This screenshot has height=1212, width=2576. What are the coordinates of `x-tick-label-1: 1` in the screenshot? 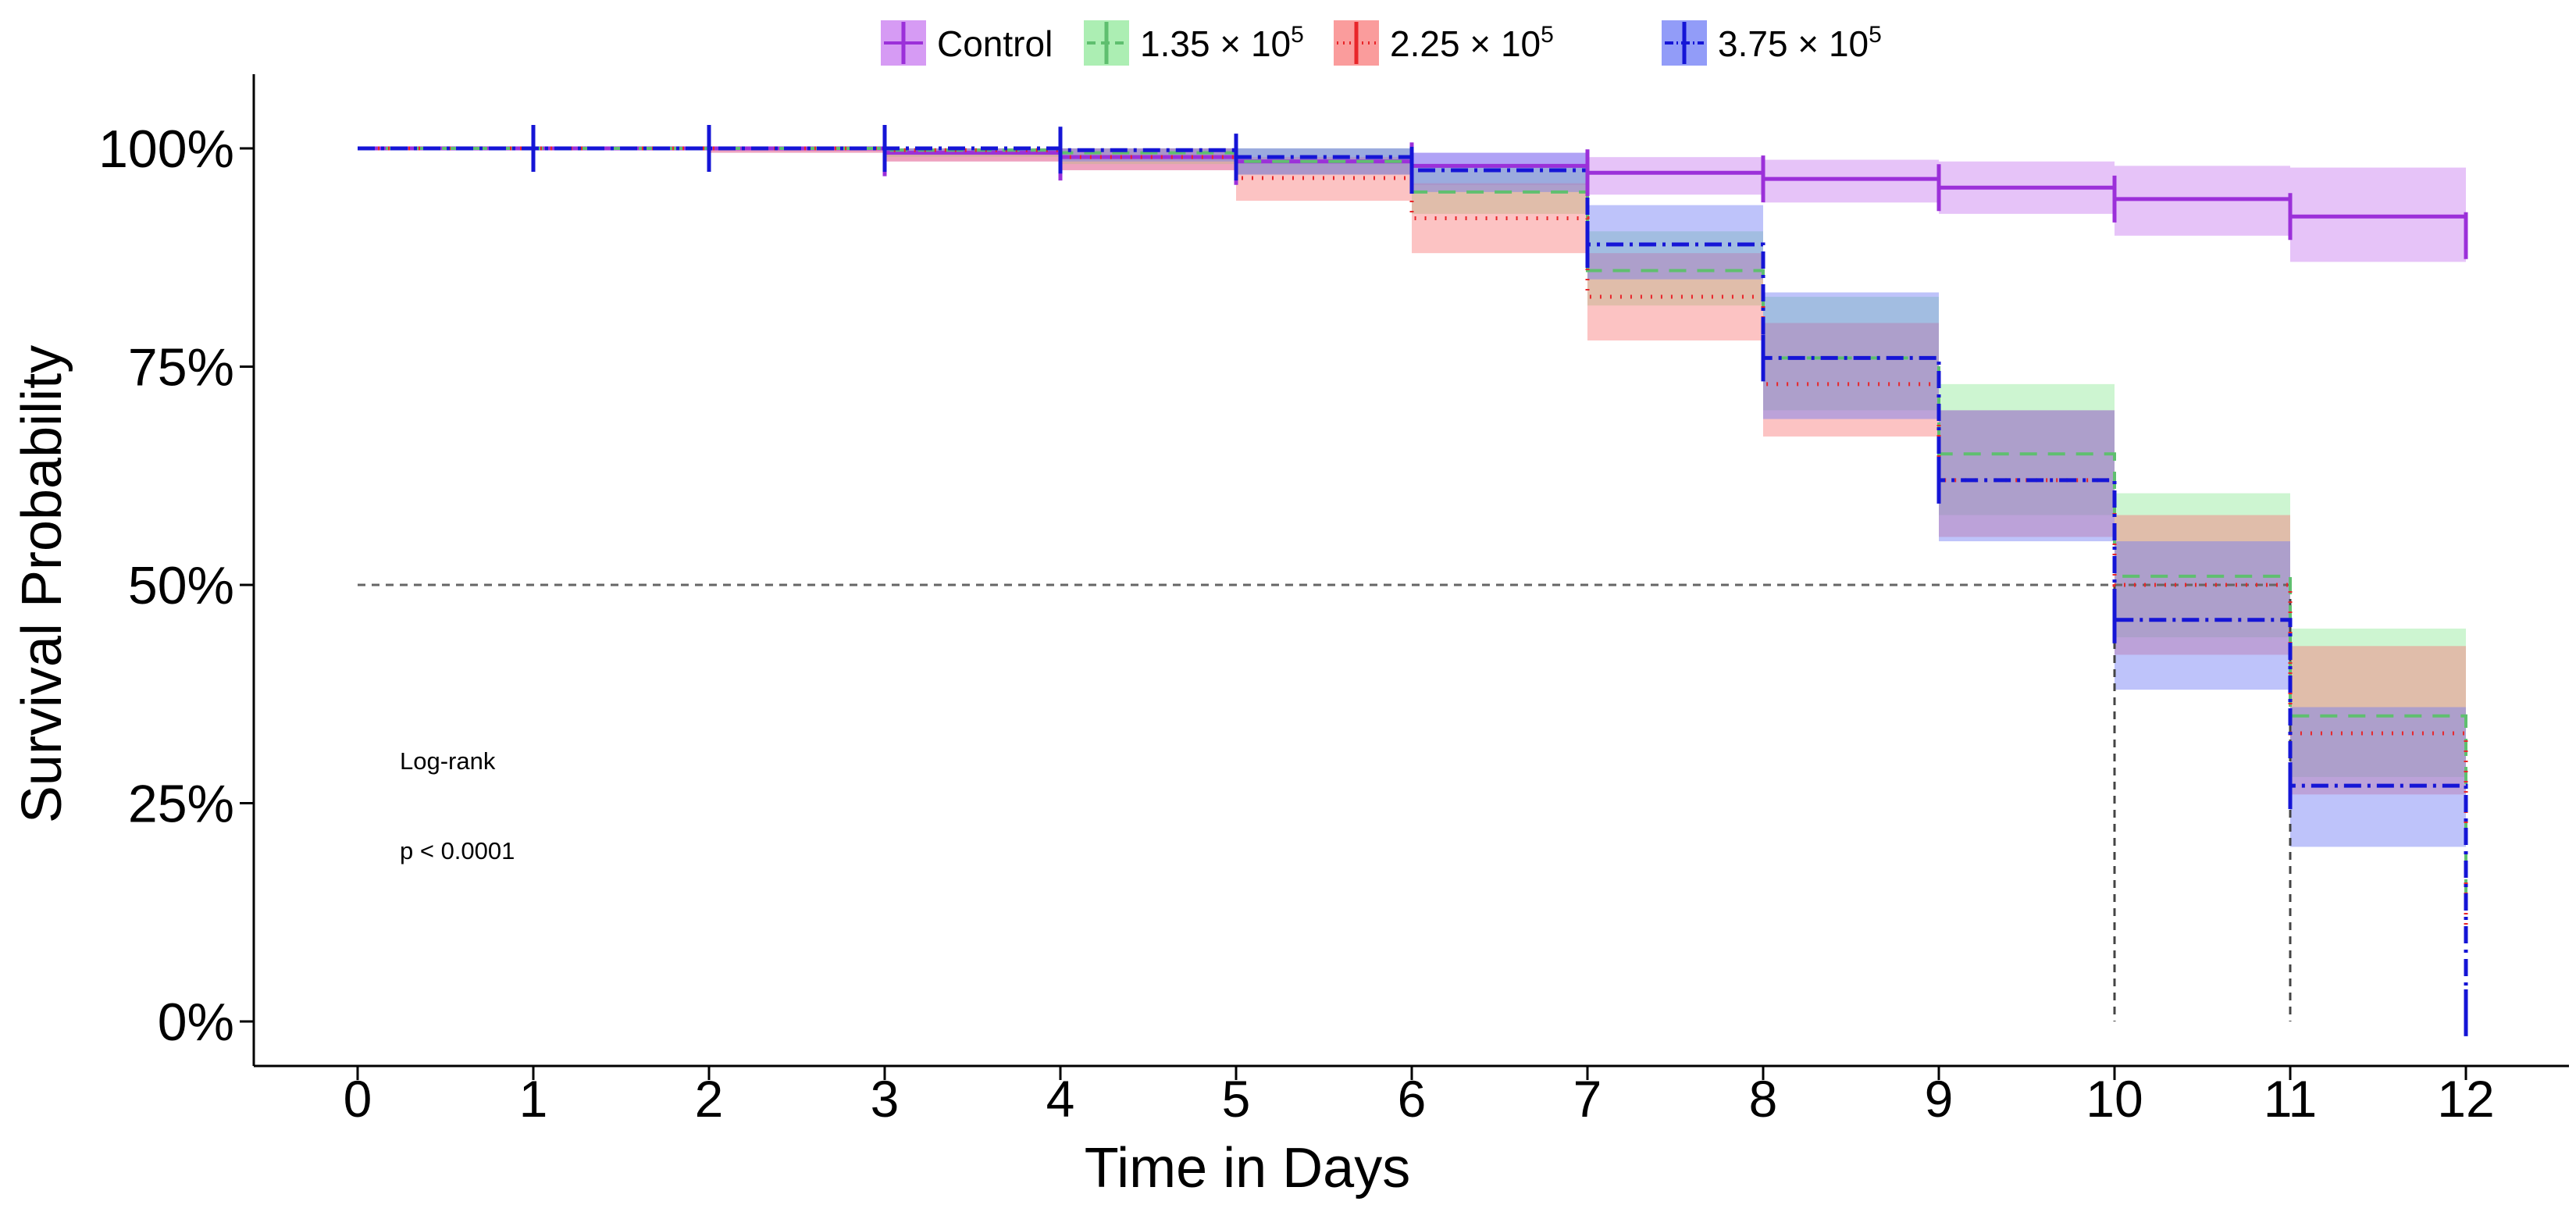 It's located at (533, 1099).